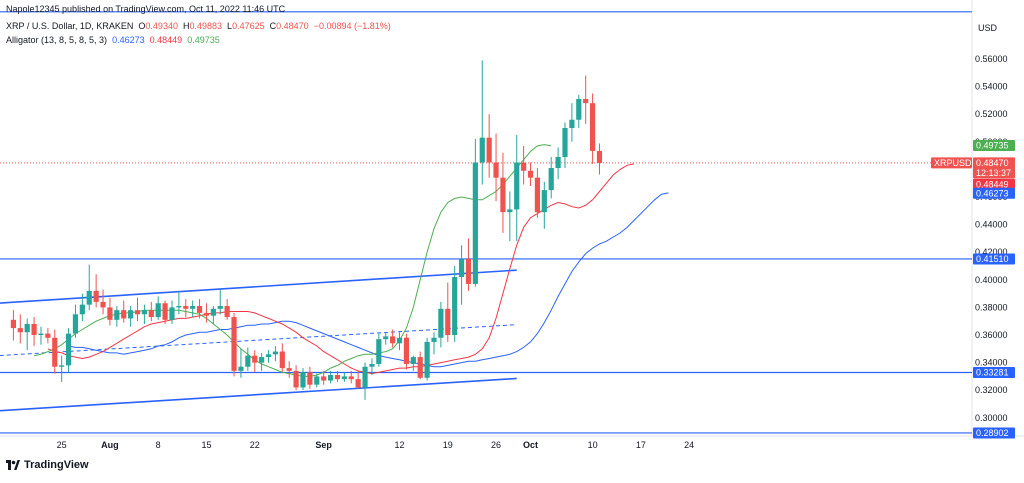 The image size is (1024, 483). I want to click on channel-midline, so click(258, 340).